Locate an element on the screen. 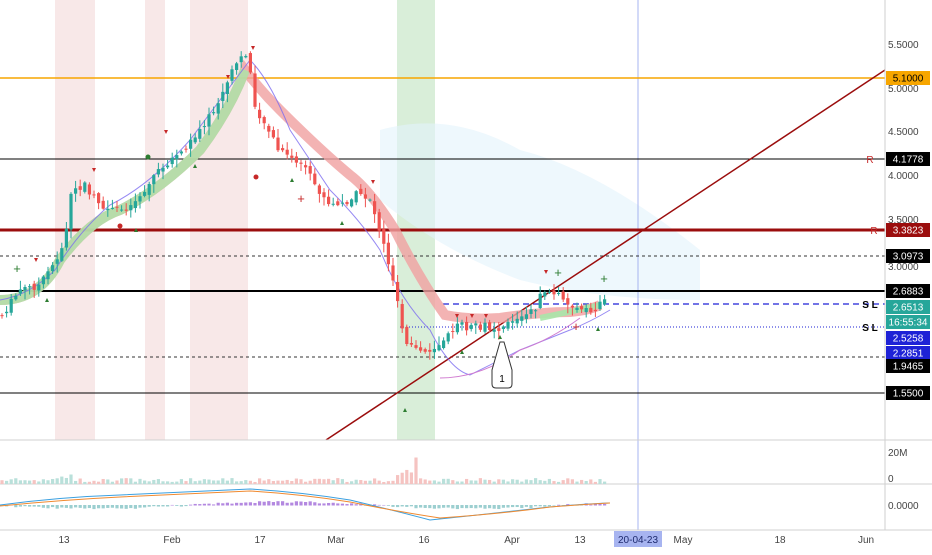  price-tag-label: 1.9465 is located at coordinates (908, 367).